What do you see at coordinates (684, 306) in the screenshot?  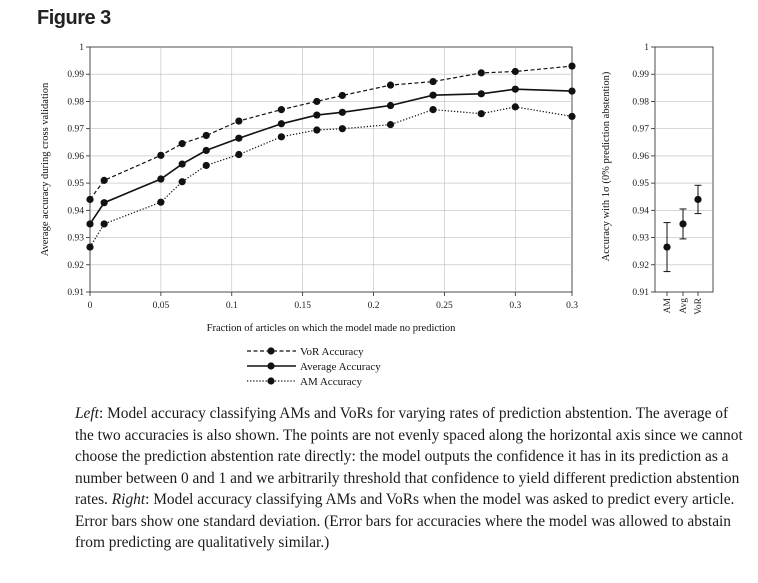 I see `category-label: Avg` at bounding box center [684, 306].